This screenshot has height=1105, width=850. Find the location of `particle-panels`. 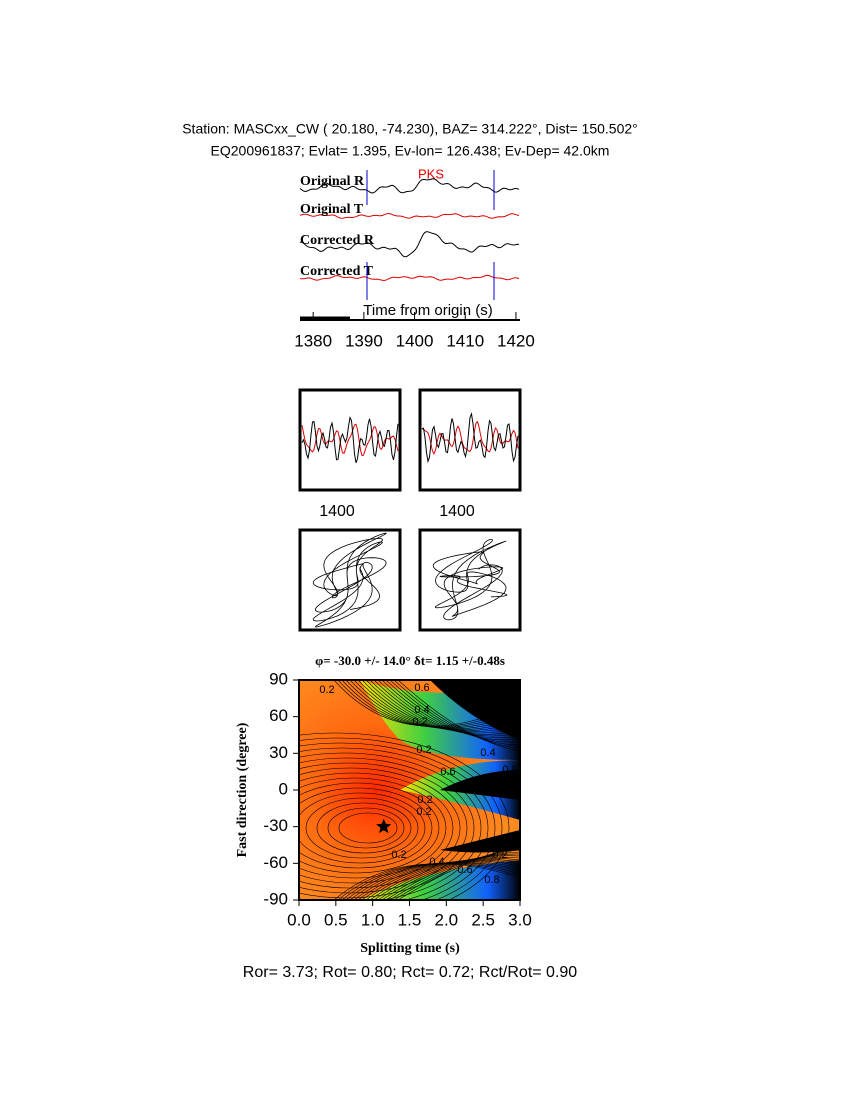

particle-panels is located at coordinates (410, 510).